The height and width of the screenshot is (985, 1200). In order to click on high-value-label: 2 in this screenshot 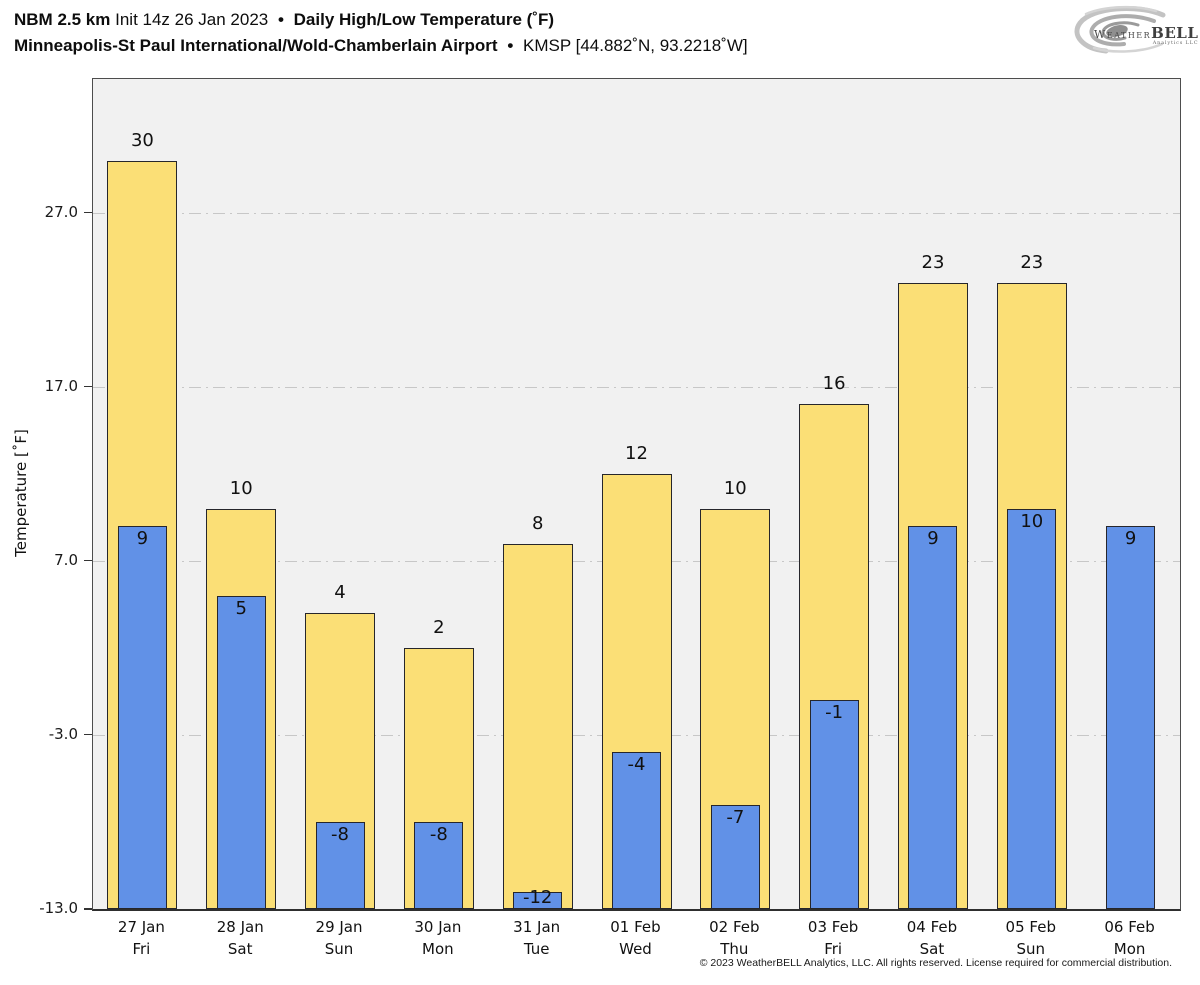, I will do `click(439, 627)`.